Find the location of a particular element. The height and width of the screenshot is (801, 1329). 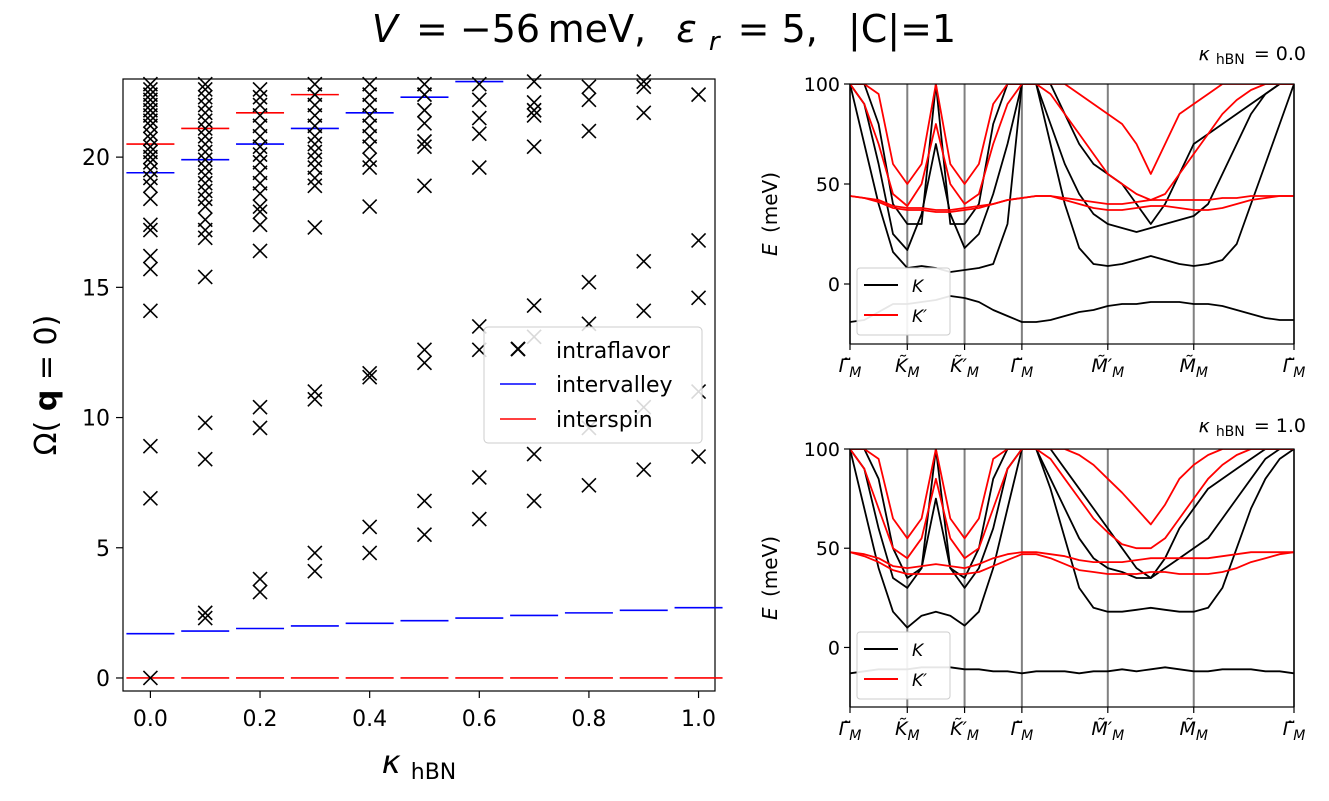

rb-x-ticks: Γ̃M K̃M K̃′M Γ̃M M̃′M M̃M Γ̃M is located at coordinates (1072, 725).